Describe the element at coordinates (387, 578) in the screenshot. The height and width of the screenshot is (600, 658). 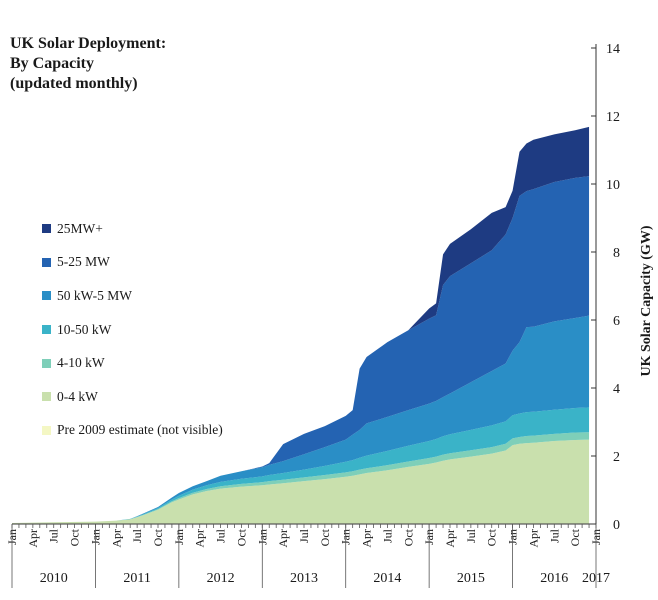
I see `x-year-label: 2014` at that location.